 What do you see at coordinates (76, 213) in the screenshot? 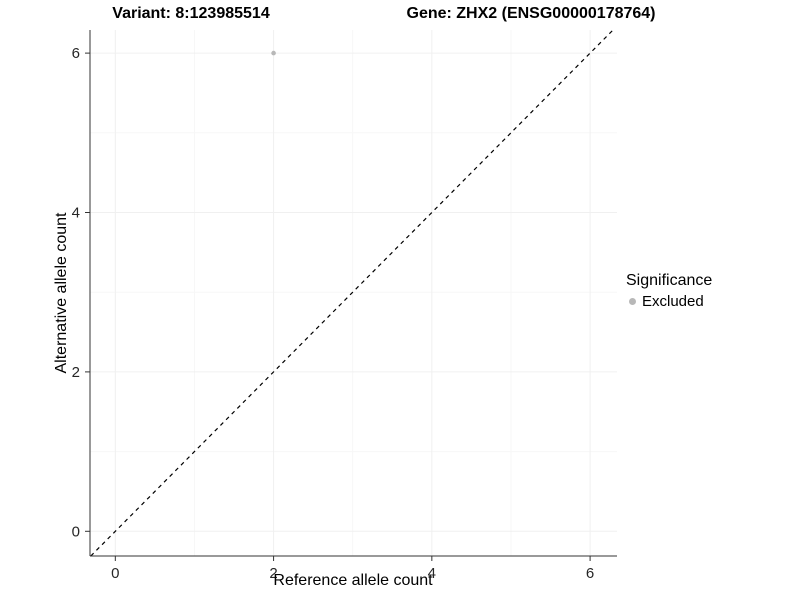
I see `y-tick-label: 4` at bounding box center [76, 213].